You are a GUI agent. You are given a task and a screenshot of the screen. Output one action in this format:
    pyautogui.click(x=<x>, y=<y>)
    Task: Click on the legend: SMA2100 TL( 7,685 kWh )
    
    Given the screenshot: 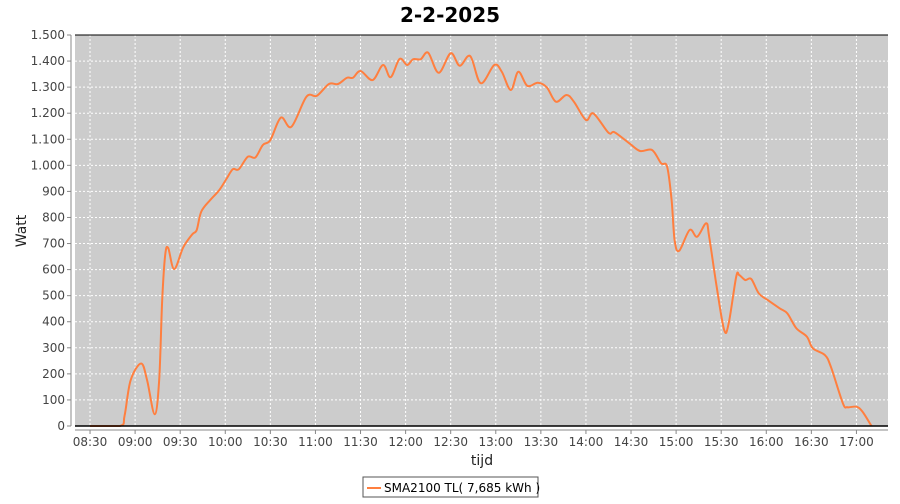 What is the action you would take?
    pyautogui.click(x=451, y=487)
    